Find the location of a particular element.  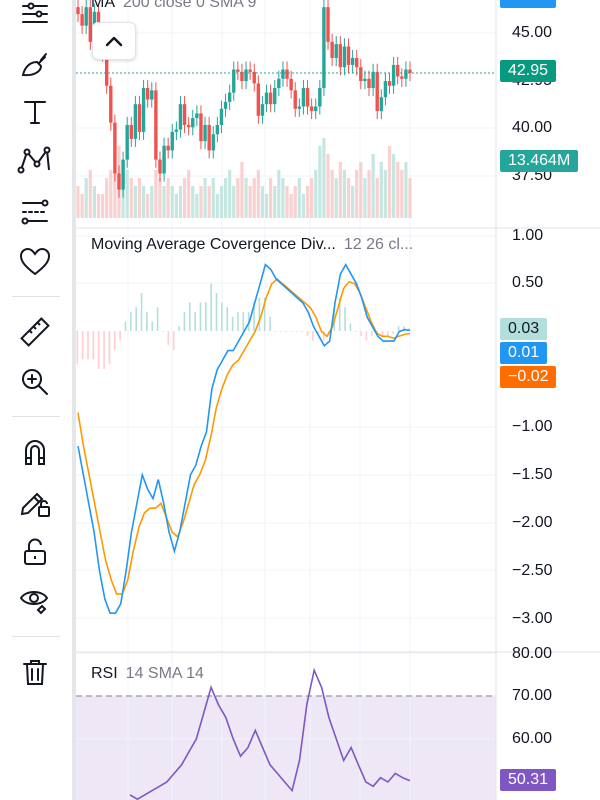

chevron-up-icon is located at coordinates (114, 41).